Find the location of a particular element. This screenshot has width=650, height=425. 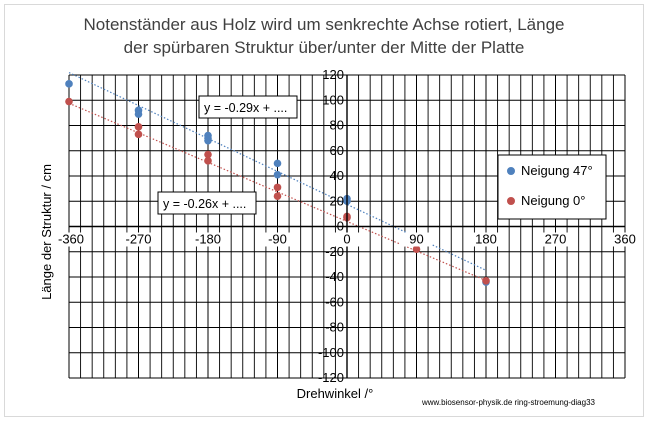

legend-label-47: Neigung 47° is located at coordinates (557, 170).